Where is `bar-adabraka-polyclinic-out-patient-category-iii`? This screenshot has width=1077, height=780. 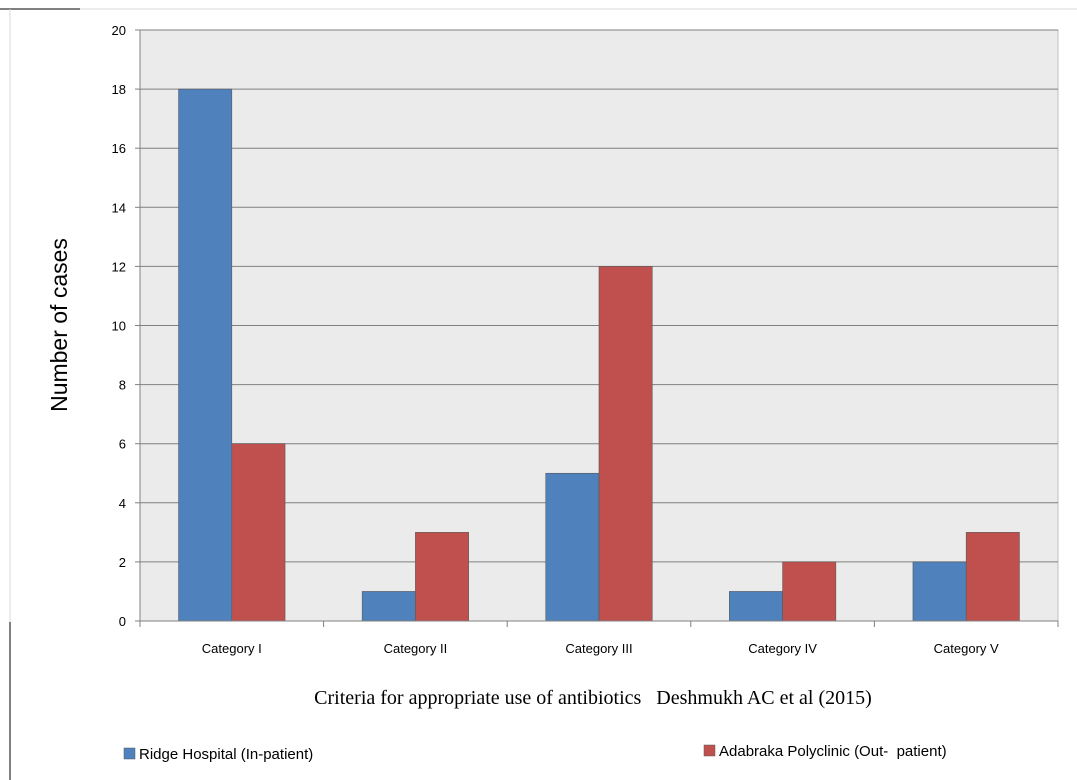
bar-adabraka-polyclinic-out-patient-category-iii is located at coordinates (625, 444).